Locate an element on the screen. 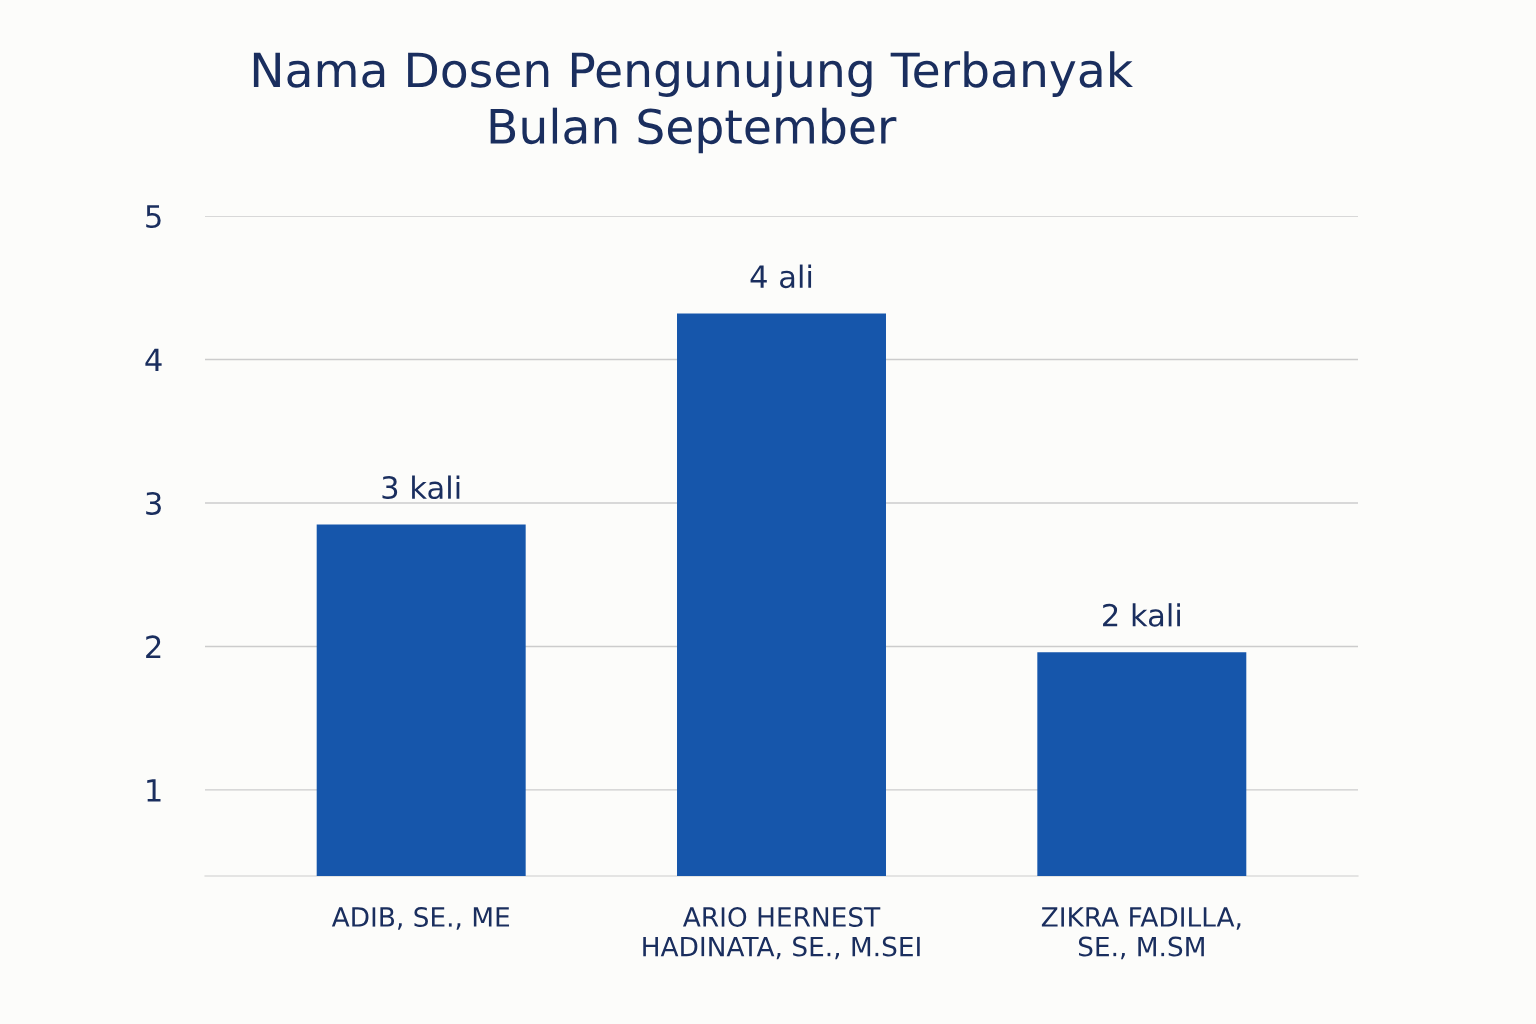 The width and height of the screenshot is (1536, 1024). x-tick-label: ZIKRA FADILLA, SE., M.SM is located at coordinates (1141, 933).